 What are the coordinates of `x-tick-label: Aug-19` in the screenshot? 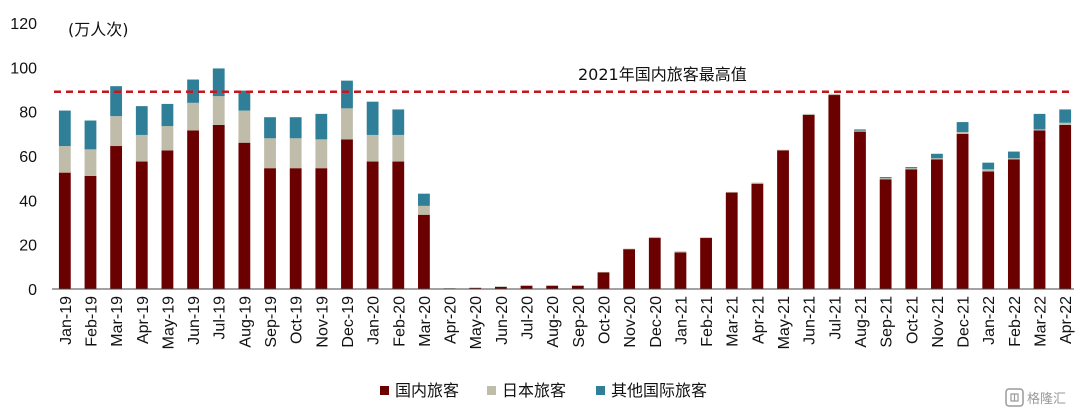 It's located at (245, 322).